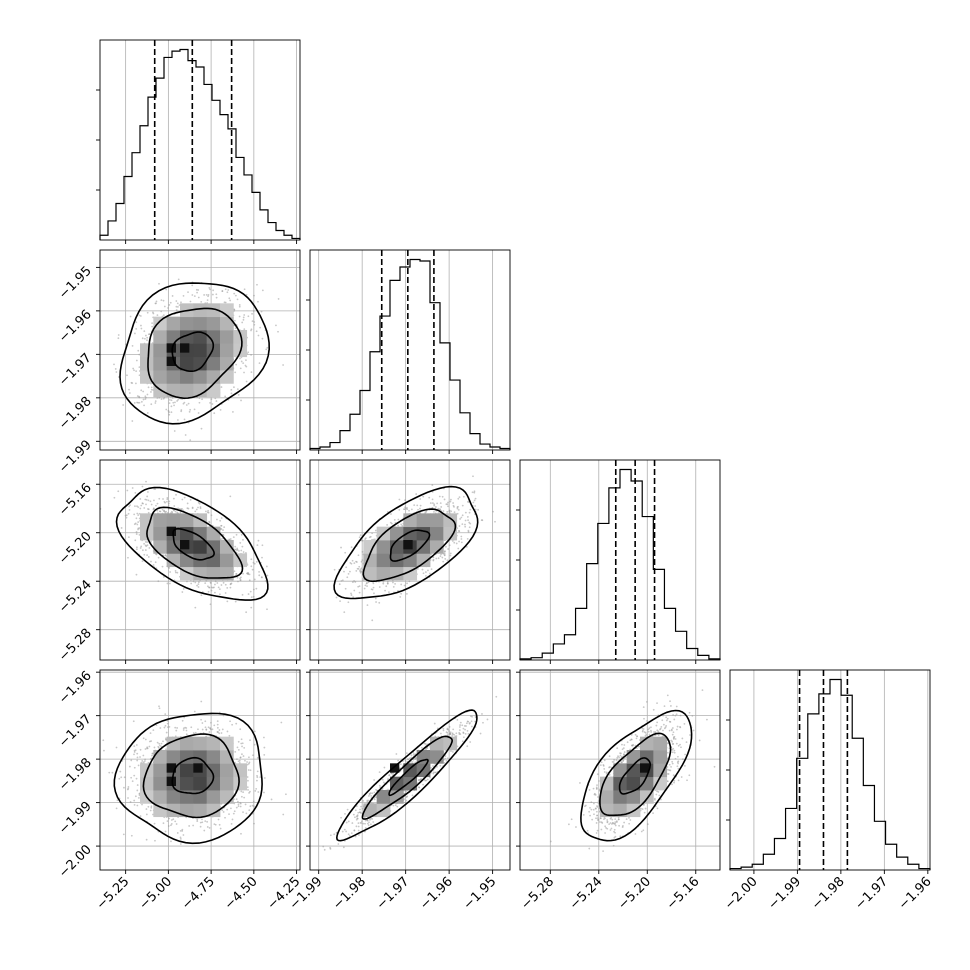 The width and height of the screenshot is (970, 970). Describe the element at coordinates (618, 791) in the screenshot. I see `scatter-panel-2-3: −5.28 −5.24 −5.20 −5.16` at that location.